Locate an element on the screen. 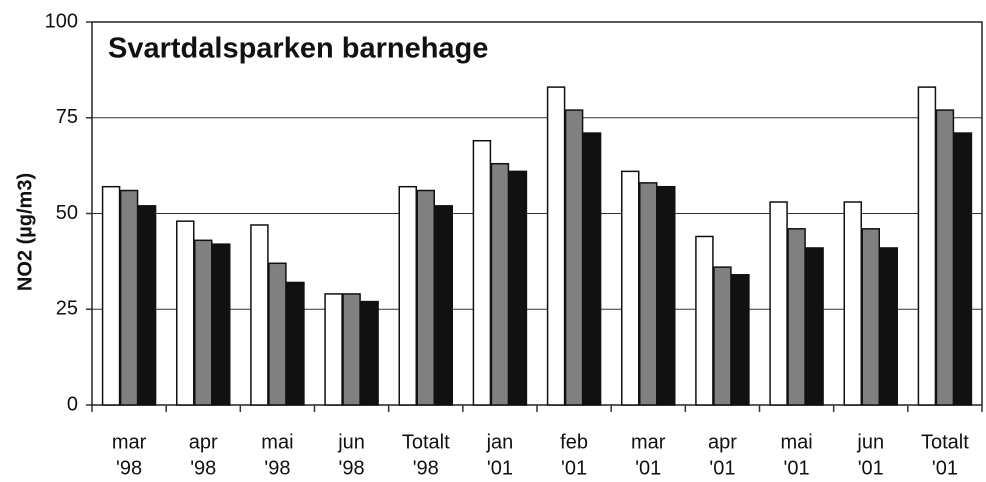 The image size is (986, 482). x-tick-label: feb is located at coordinates (574, 442).